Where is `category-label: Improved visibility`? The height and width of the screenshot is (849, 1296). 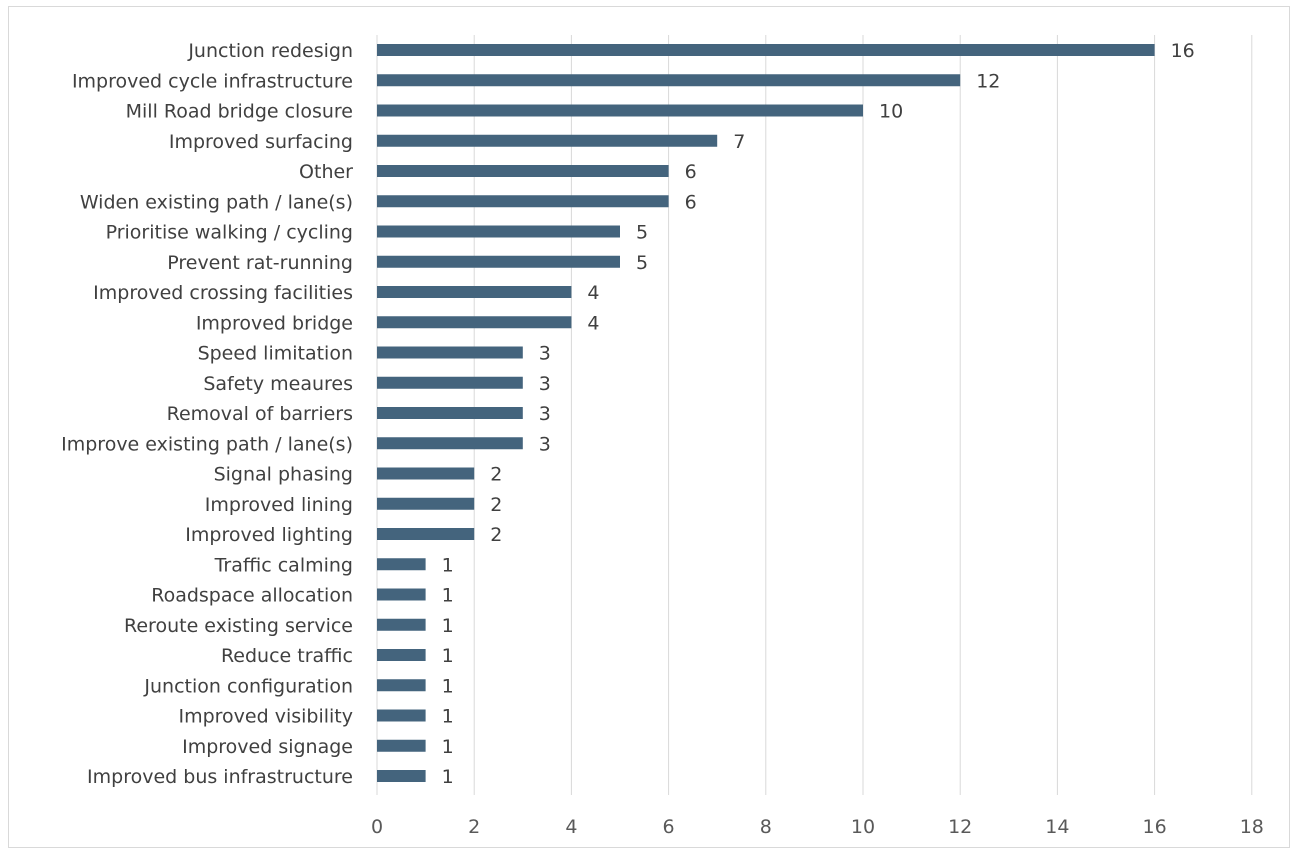 category-label: Improved visibility is located at coordinates (265, 717).